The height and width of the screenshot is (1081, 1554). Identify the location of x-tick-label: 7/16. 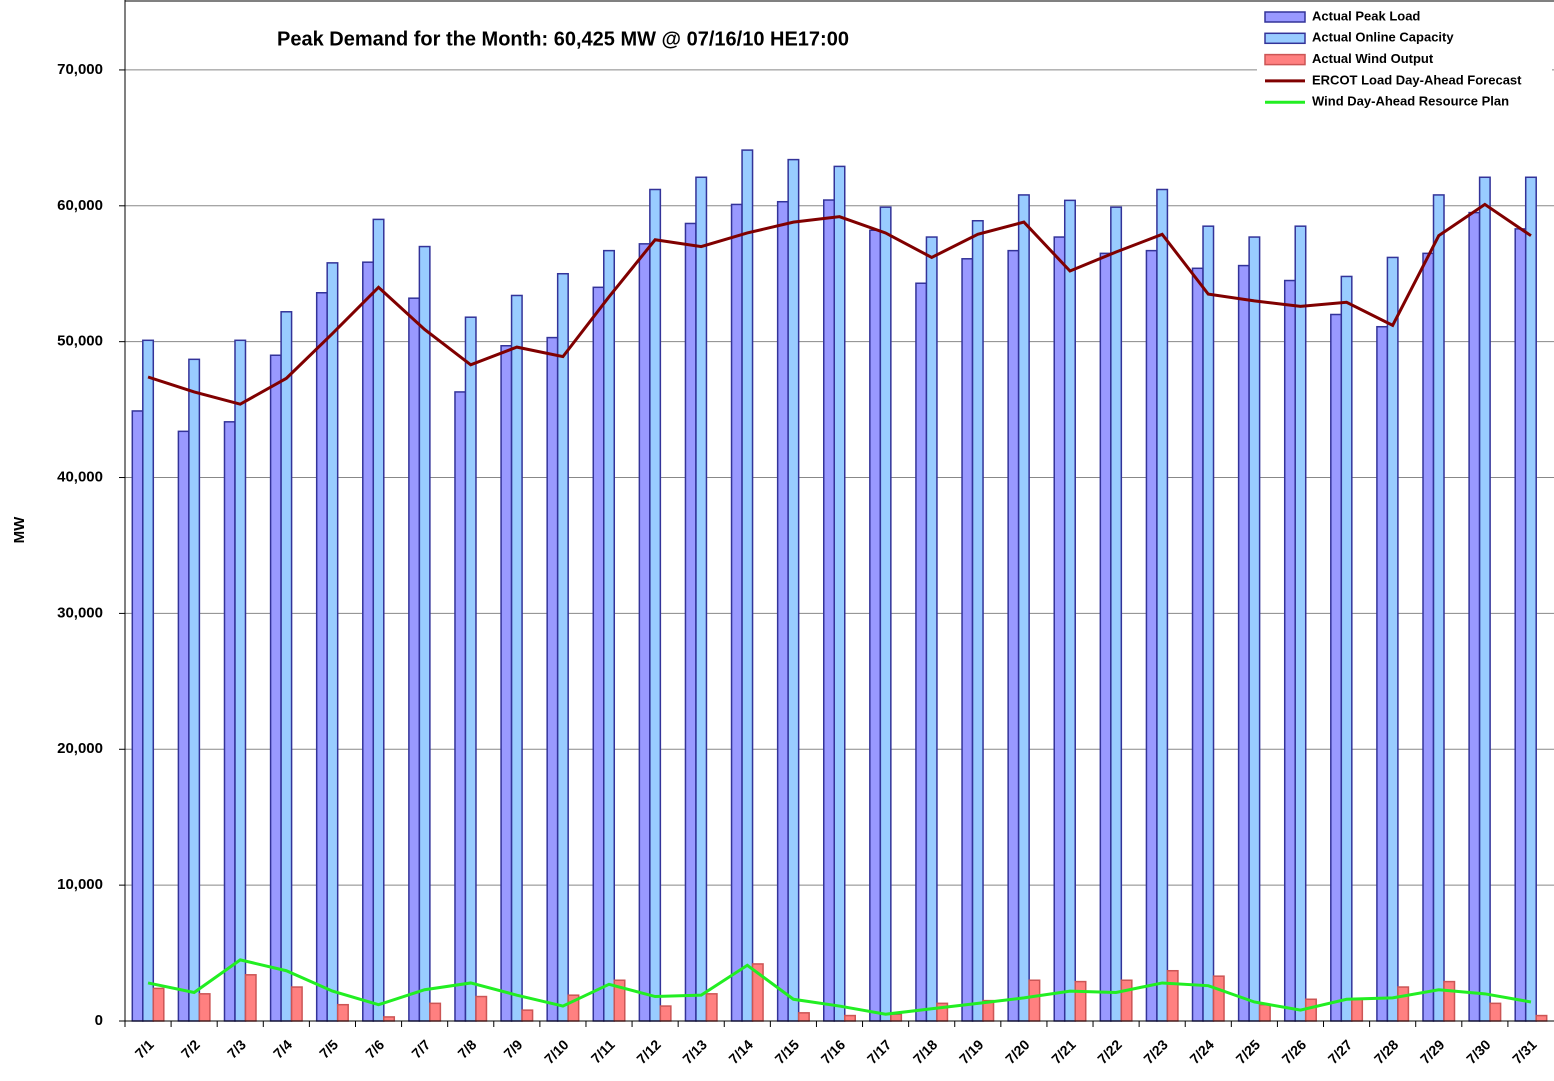
(833, 1051).